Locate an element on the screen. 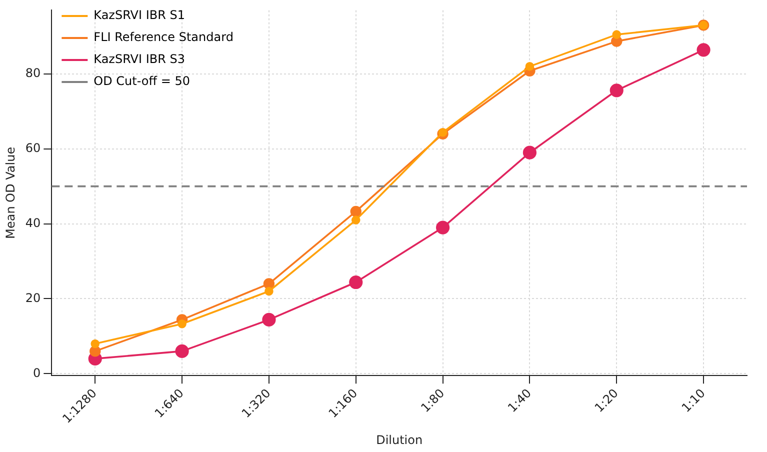 This screenshot has width=767, height=452. legend-label: FLI Reference Standard is located at coordinates (164, 37).